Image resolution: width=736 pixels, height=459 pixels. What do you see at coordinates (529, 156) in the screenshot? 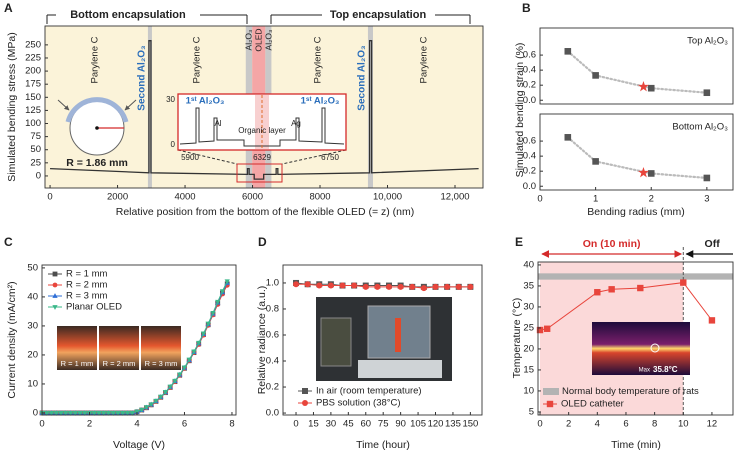
I see `y-tick-label: 0.4` at bounding box center [529, 156].